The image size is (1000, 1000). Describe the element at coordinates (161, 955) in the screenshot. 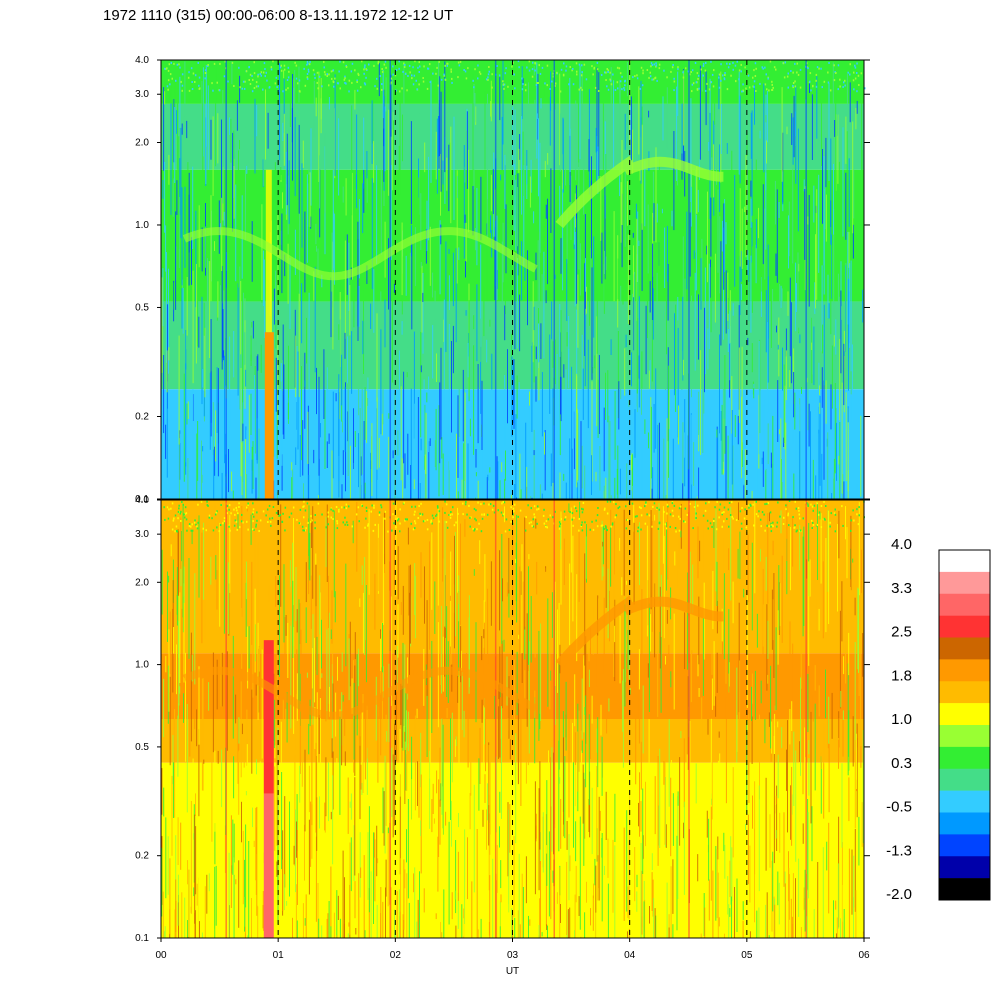

I see `x-tick-label: 00` at that location.